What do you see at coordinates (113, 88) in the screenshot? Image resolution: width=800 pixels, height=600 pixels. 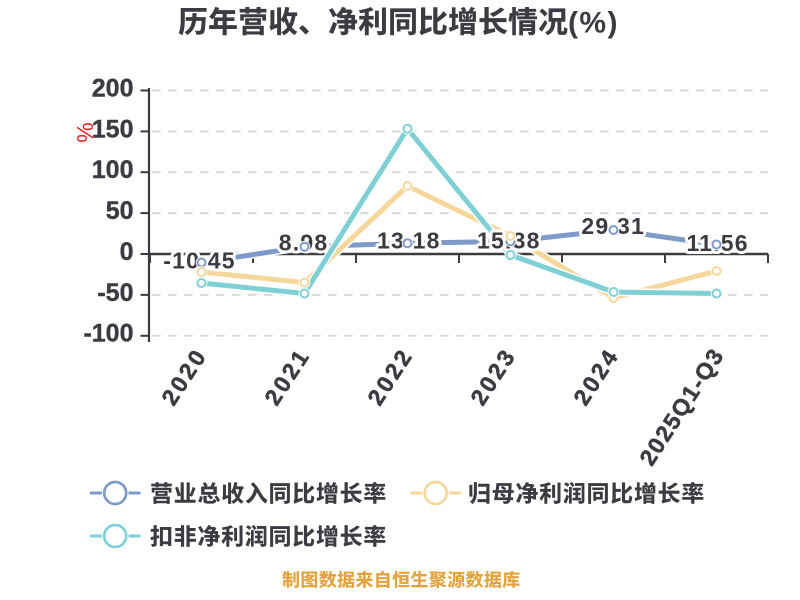 I see `svg-text: 200` at bounding box center [113, 88].